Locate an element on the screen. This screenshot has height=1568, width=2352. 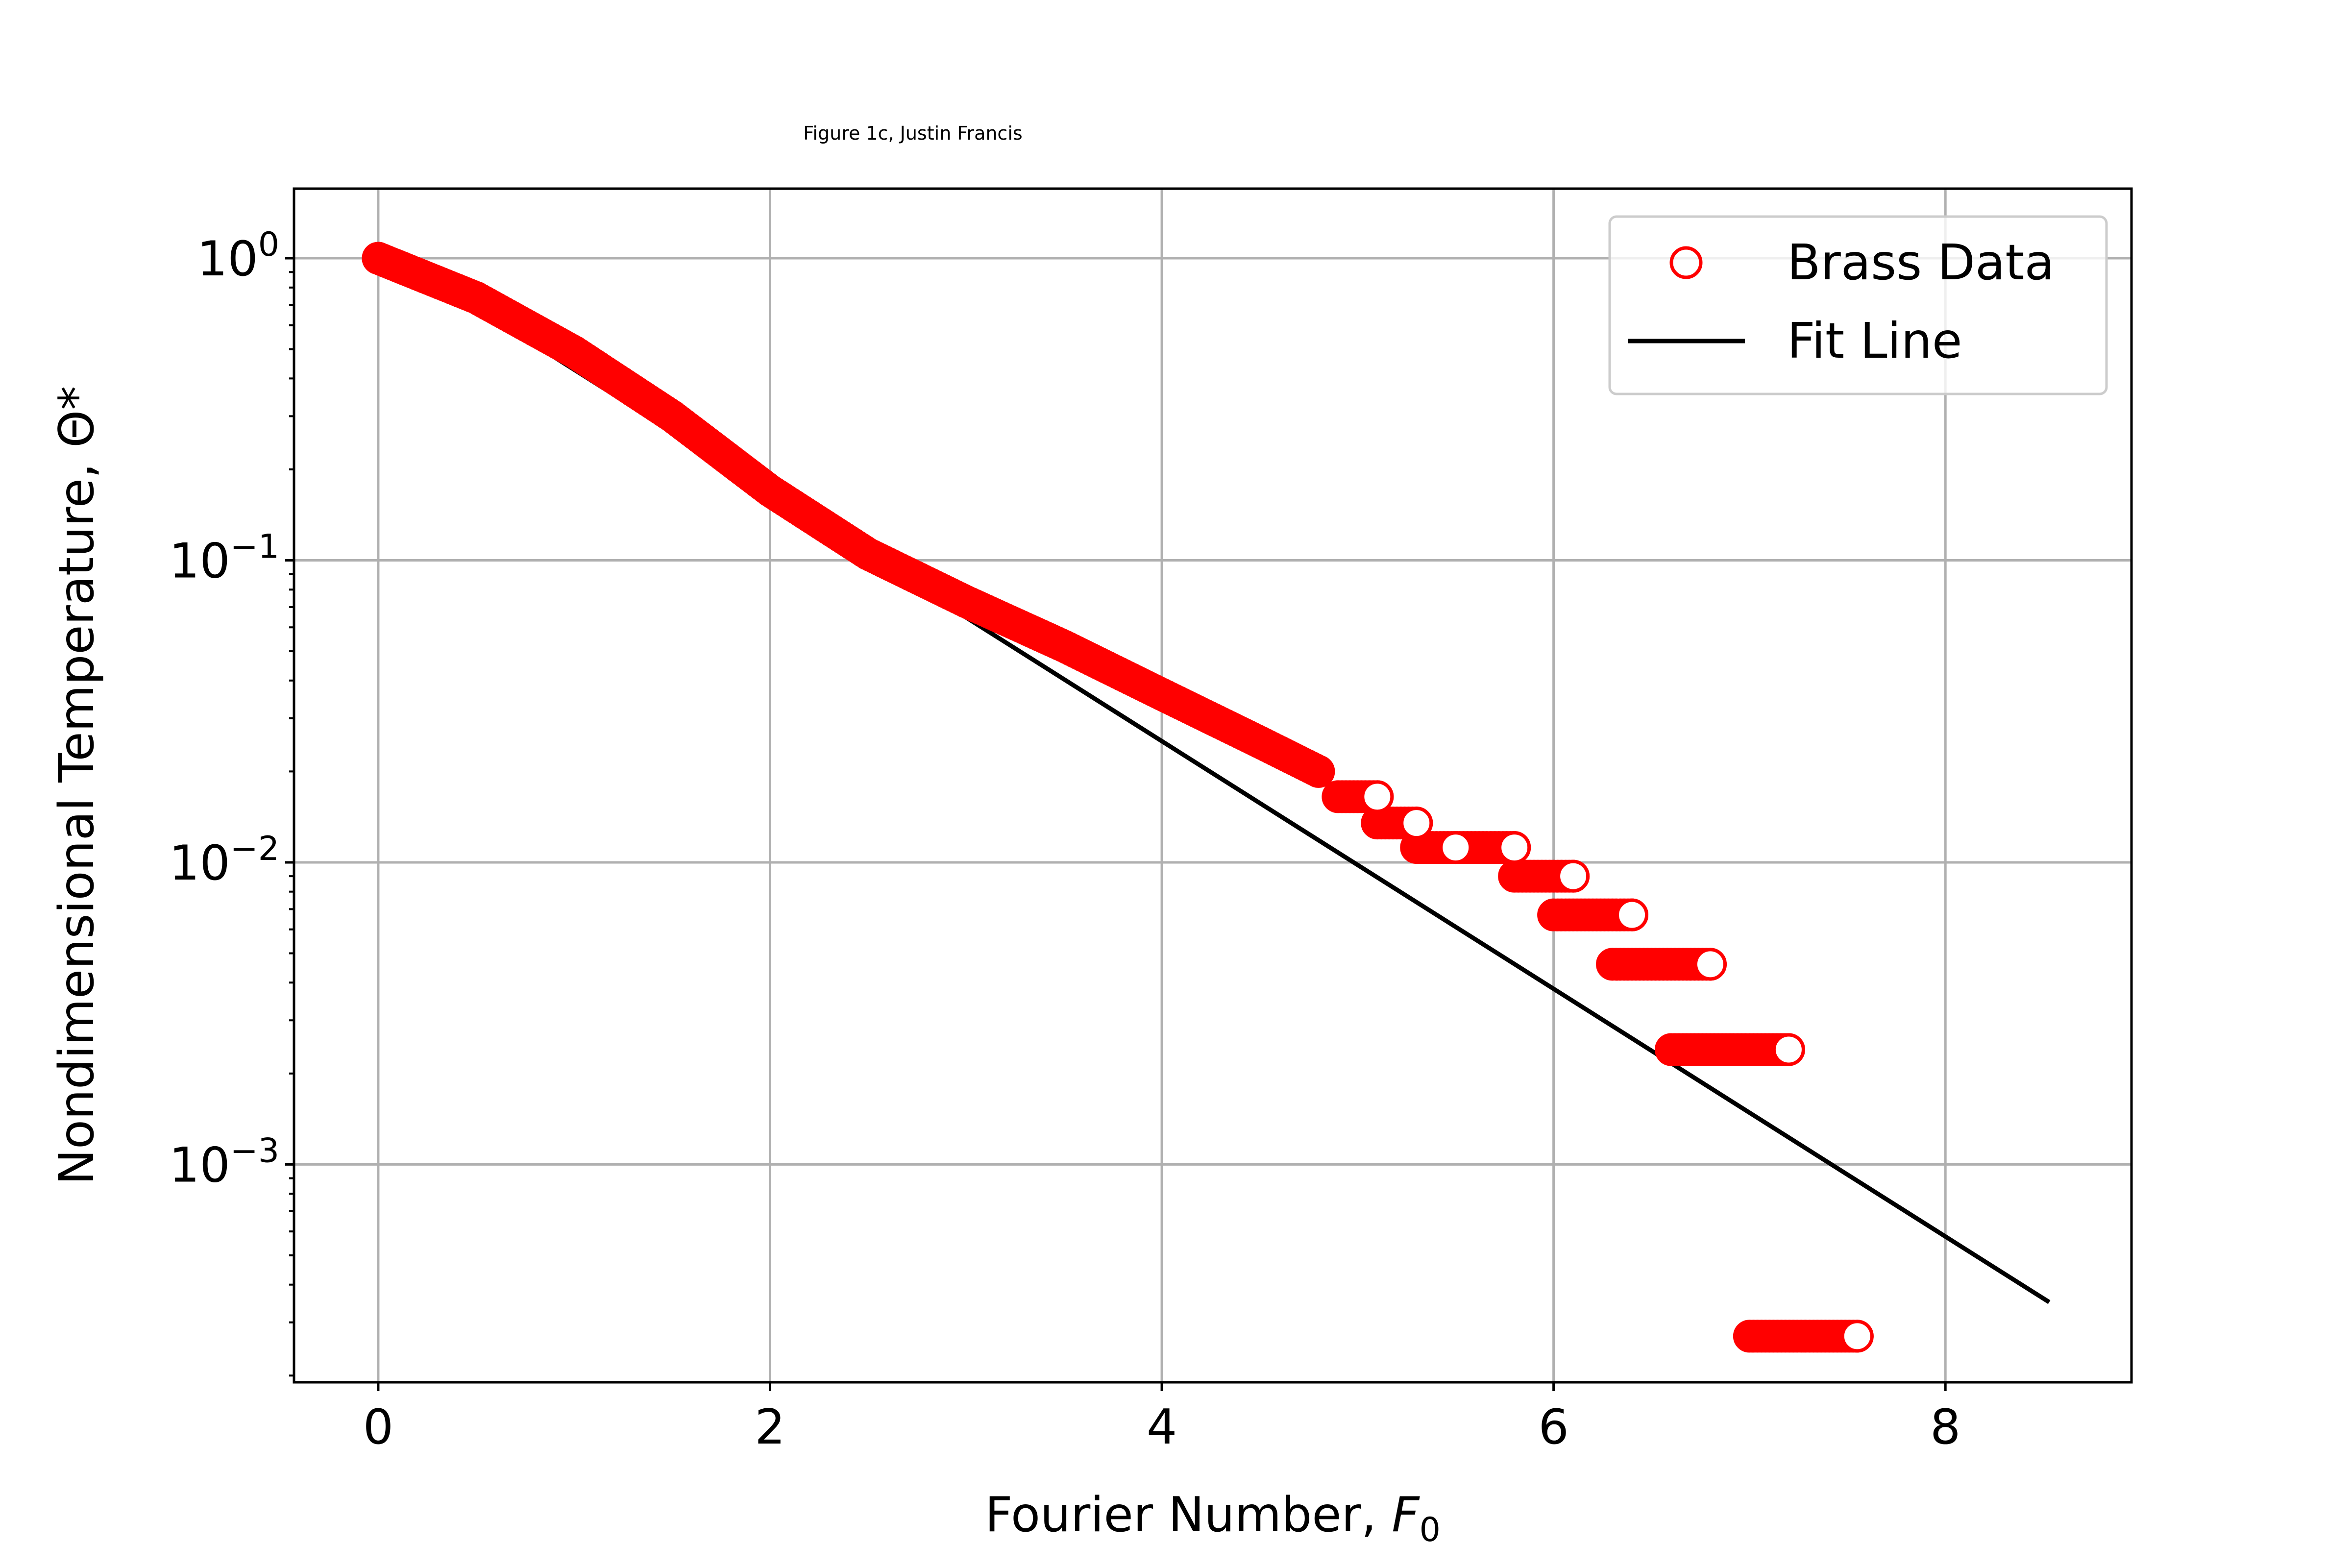
legend-box is located at coordinates (1858, 305).